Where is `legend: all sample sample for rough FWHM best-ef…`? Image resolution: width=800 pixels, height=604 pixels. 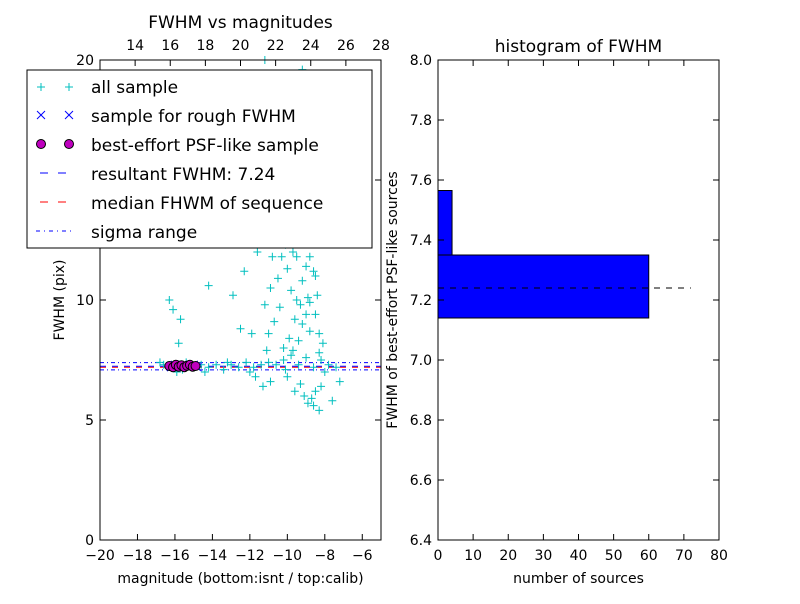
legend: all sample sample for rough FWHM best-ef… is located at coordinates (199, 159).